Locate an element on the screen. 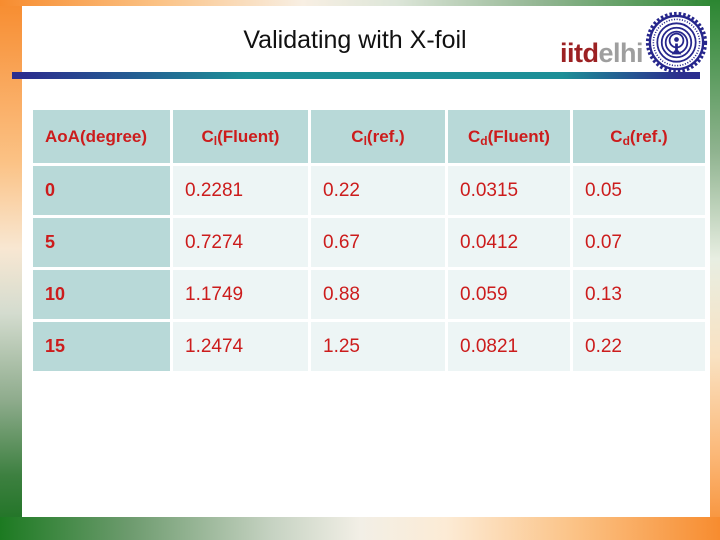 The width and height of the screenshot is (720, 540). table-cell: 0.67 is located at coordinates (378, 242).